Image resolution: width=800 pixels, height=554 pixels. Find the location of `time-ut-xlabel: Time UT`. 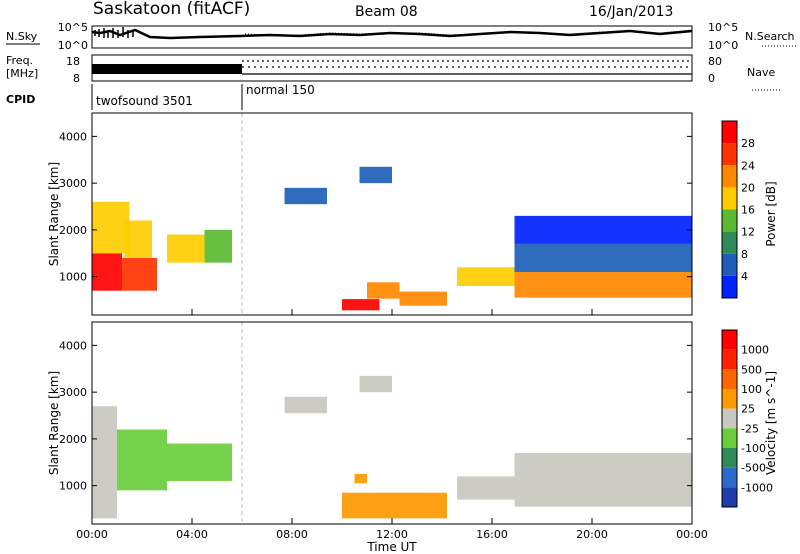

time-ut-xlabel: Time UT is located at coordinates (391, 547).